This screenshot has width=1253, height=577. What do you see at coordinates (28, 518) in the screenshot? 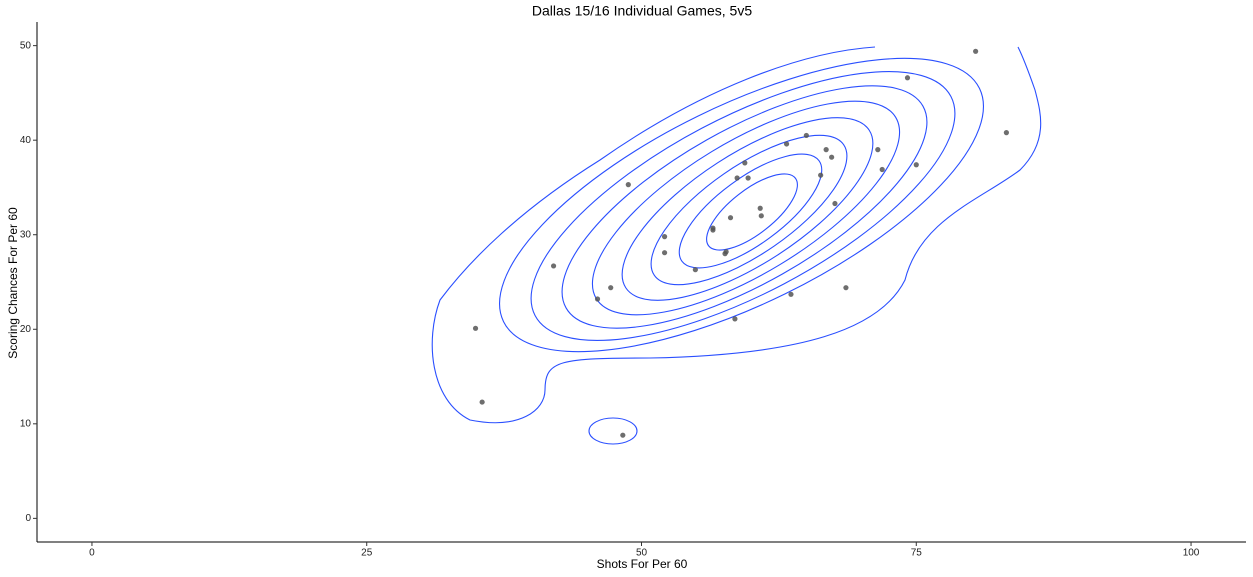
I see `y-tick-label: 0` at bounding box center [28, 518].